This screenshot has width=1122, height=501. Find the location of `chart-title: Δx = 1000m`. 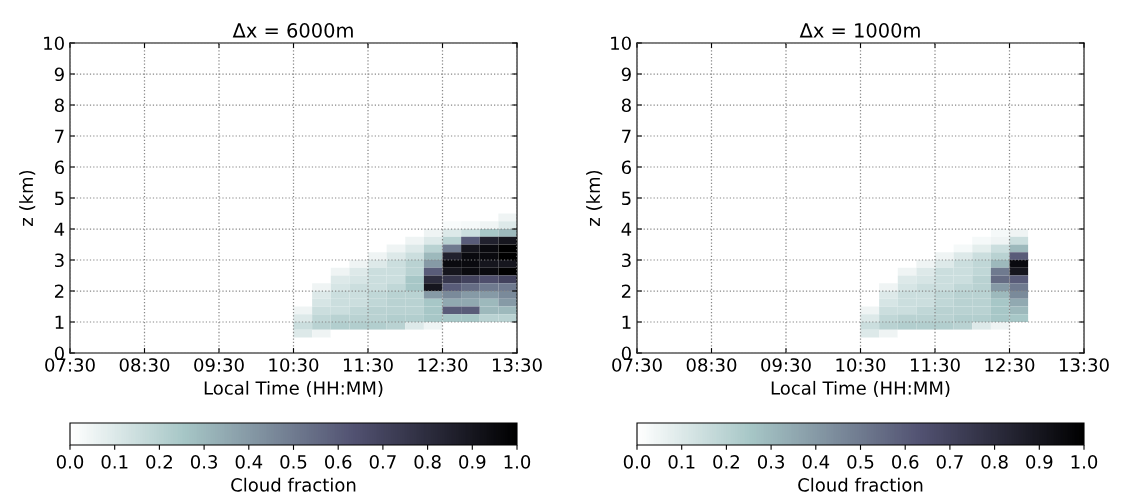

chart-title: Δx = 1000m is located at coordinates (859, 30).